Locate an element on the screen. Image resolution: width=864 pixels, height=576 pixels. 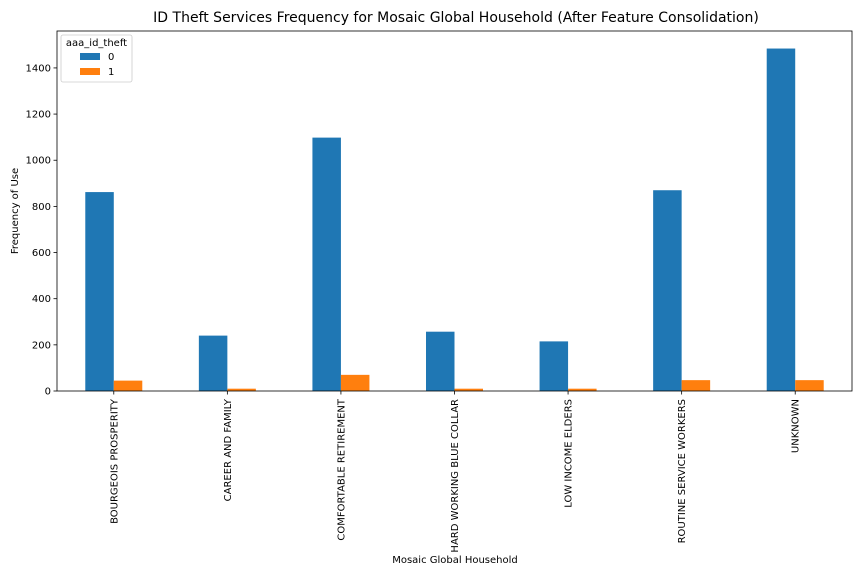
y-tick-label-6: 1200 is located at coordinates (38, 115).